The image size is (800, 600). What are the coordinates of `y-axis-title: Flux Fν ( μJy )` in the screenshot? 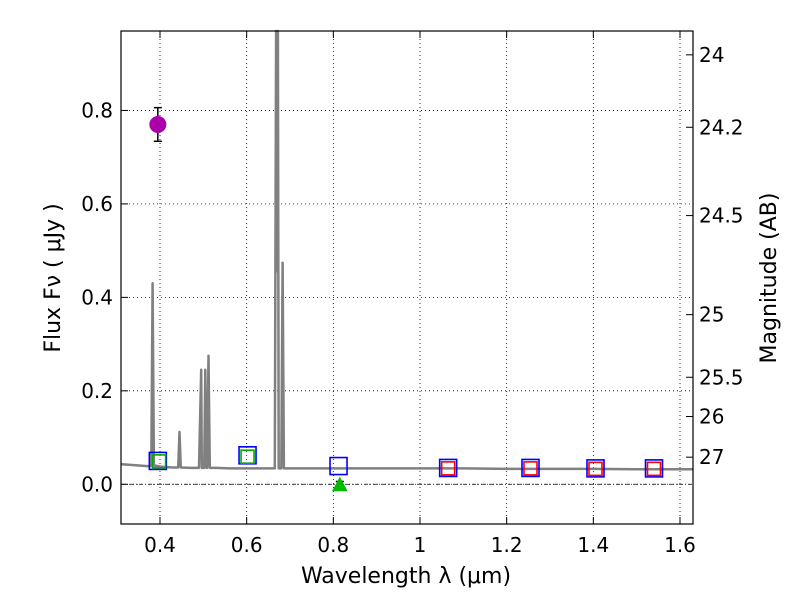 It's located at (53, 277).